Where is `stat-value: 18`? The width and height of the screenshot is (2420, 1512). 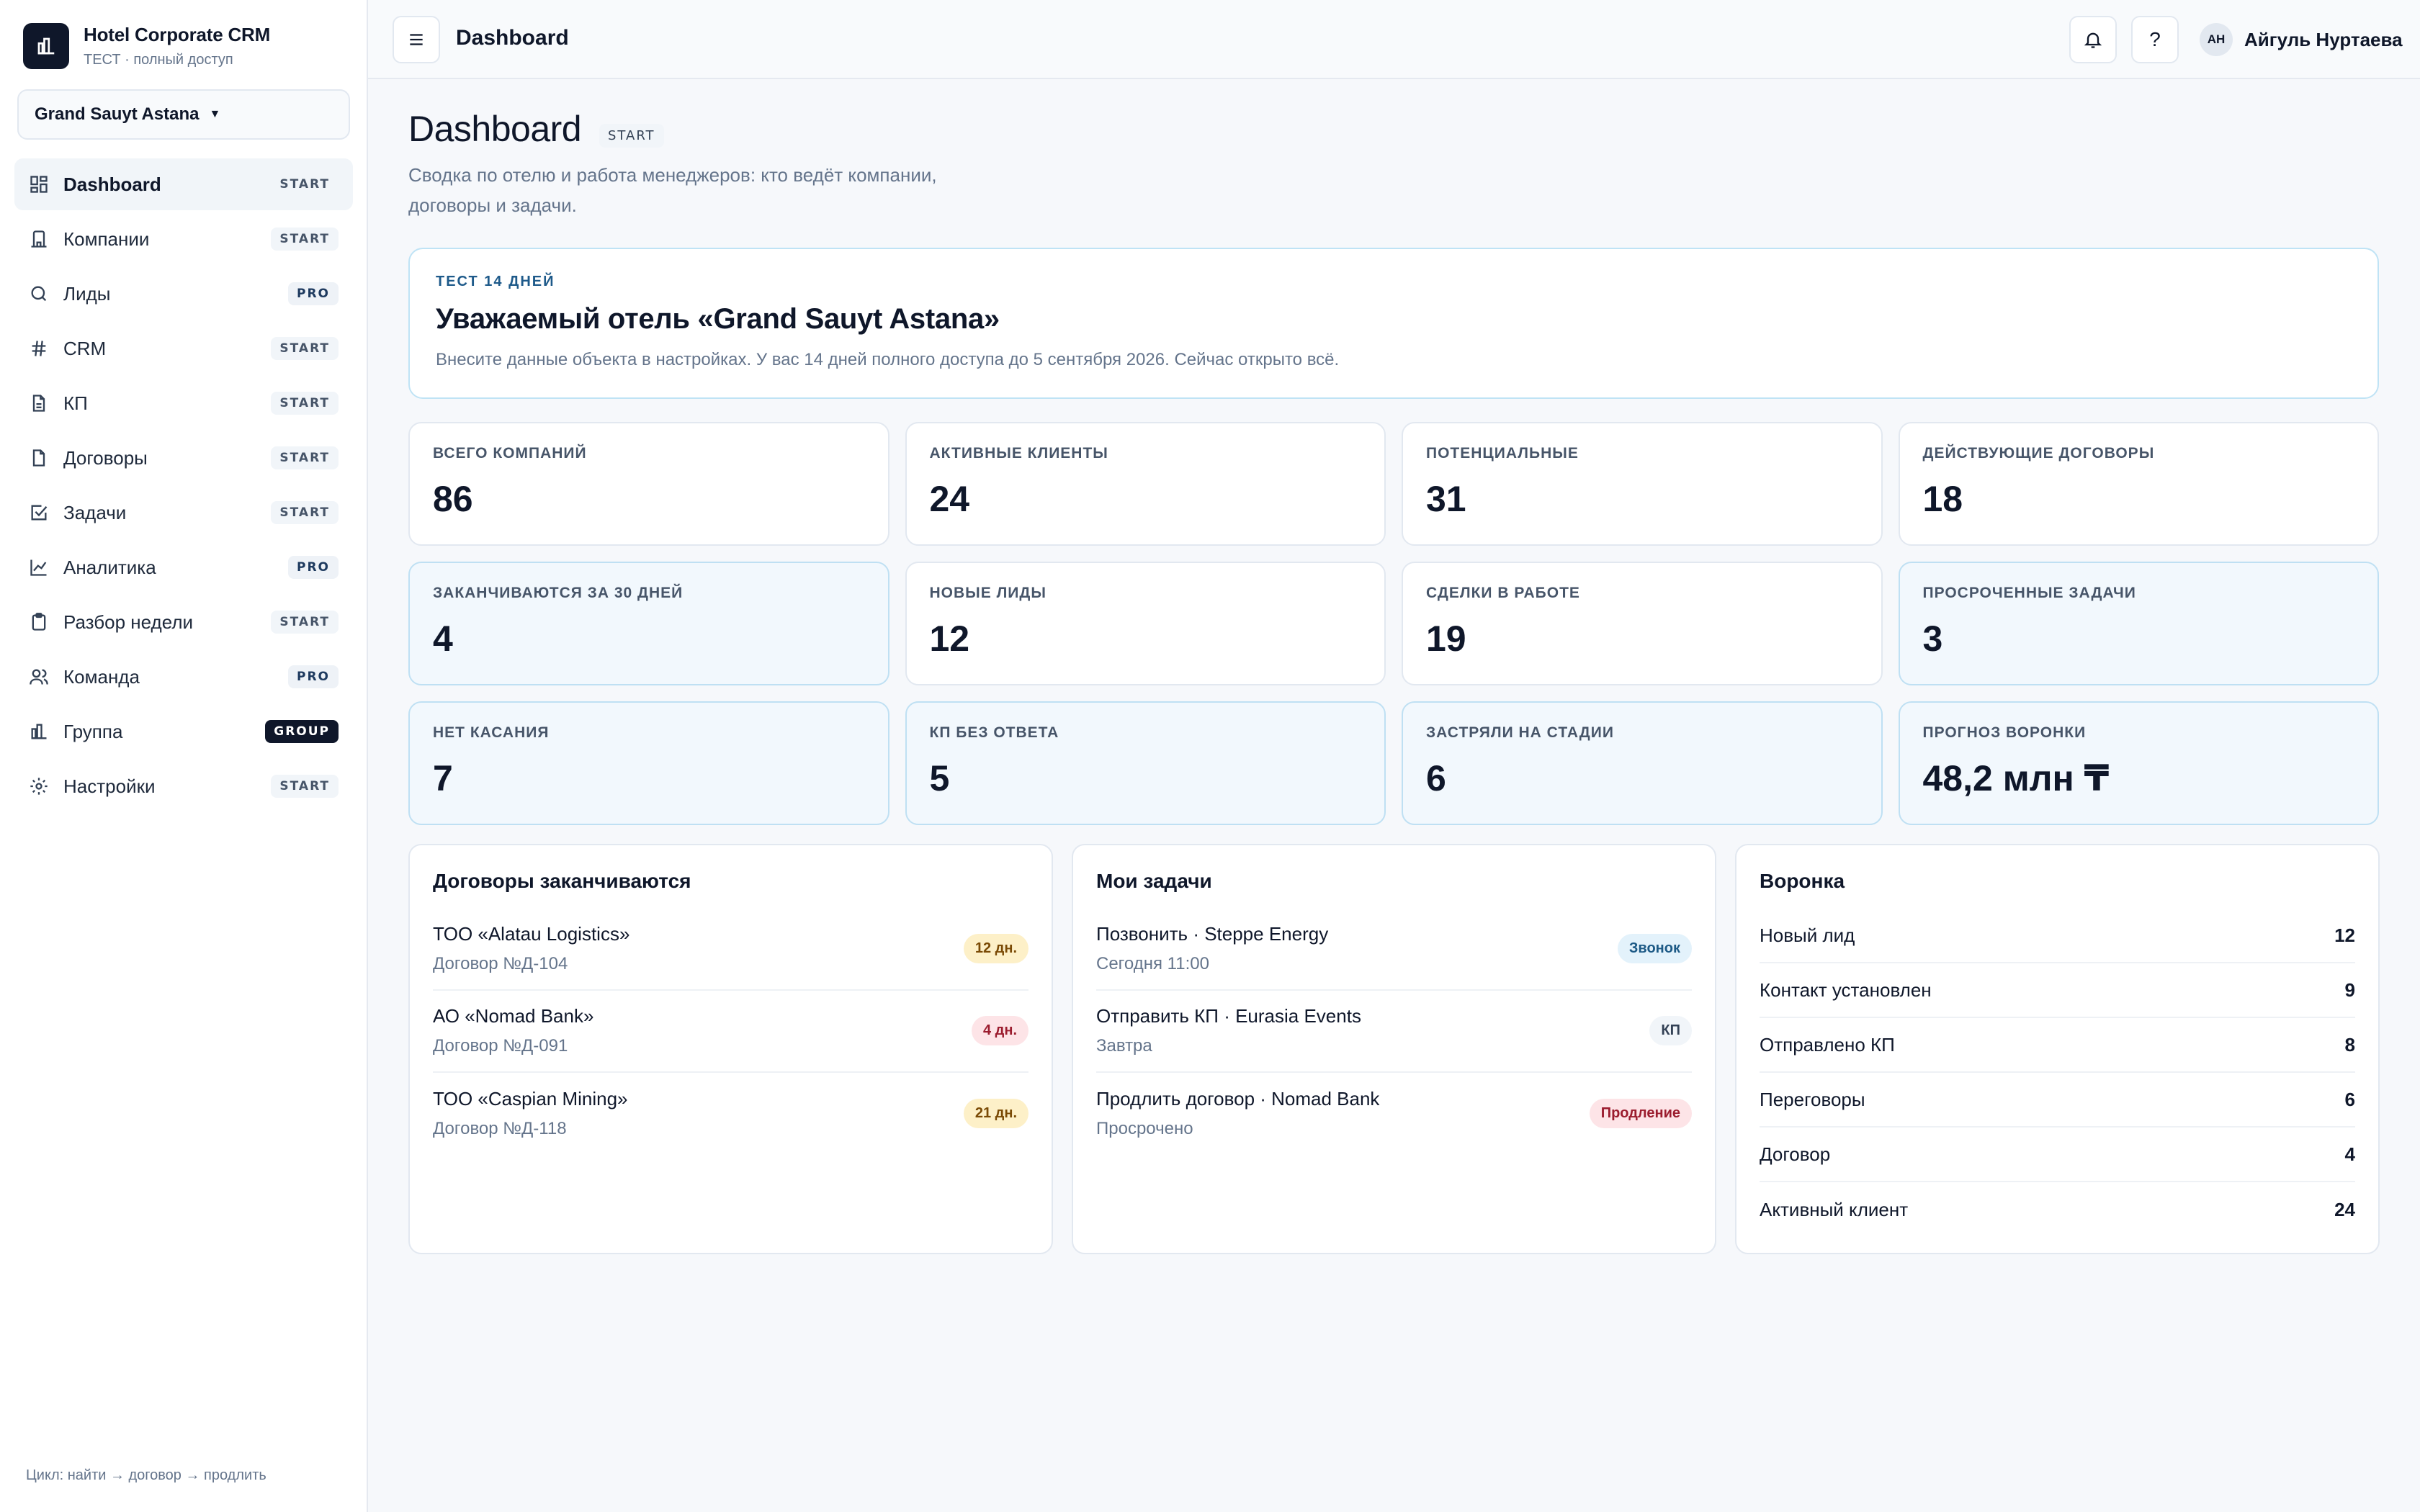 stat-value: 18 is located at coordinates (1942, 499).